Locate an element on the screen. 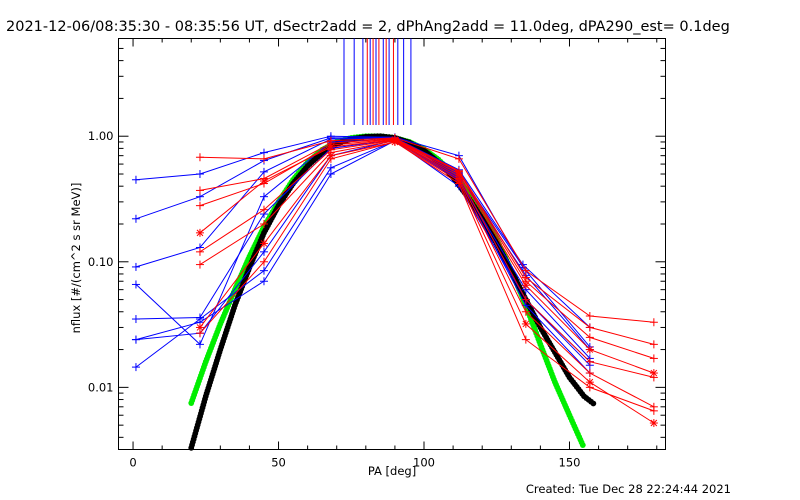  y-axis-label: nflux [#/(cm^2 s sr MeV)] is located at coordinates (76, 258).